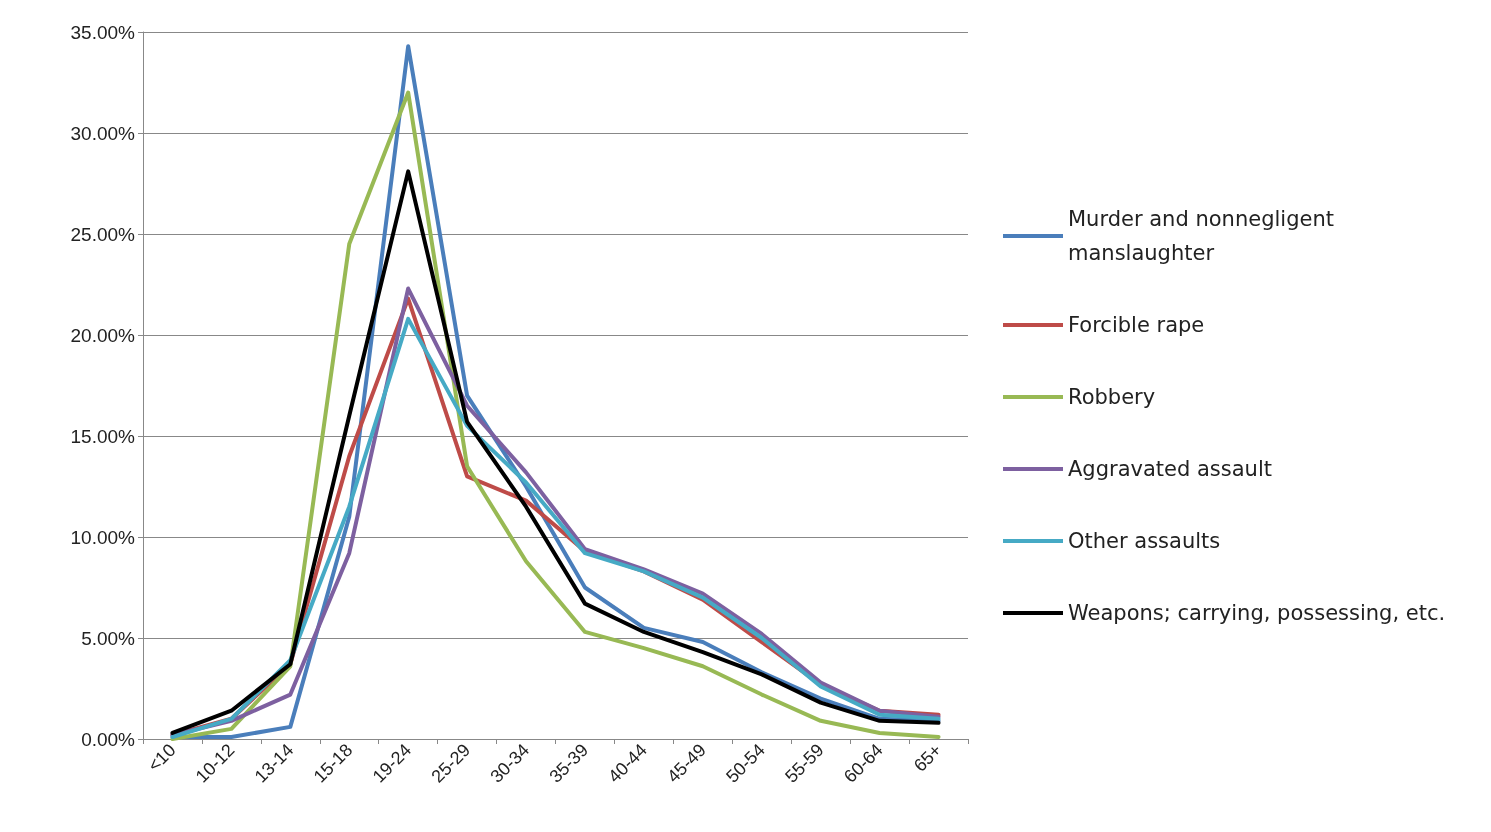  Describe the element at coordinates (103, 436) in the screenshot. I see `y-tick-label: 15.00%` at that location.